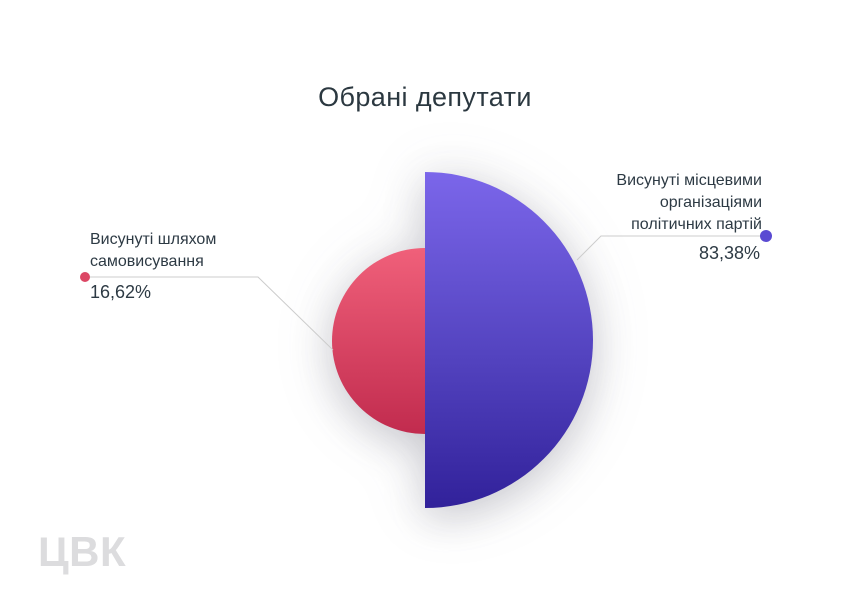 The width and height of the screenshot is (850, 612). What do you see at coordinates (85, 277) in the screenshot?
I see `leader-dot-left` at bounding box center [85, 277].